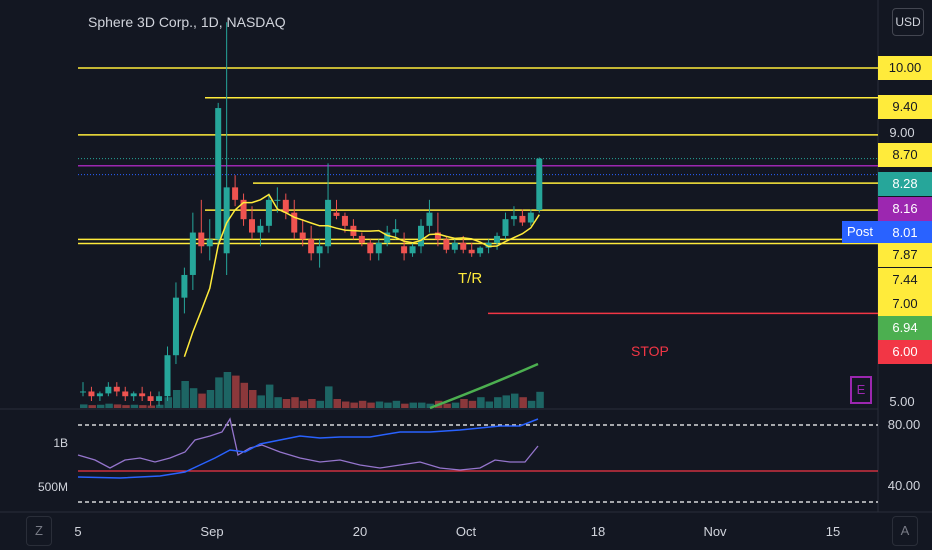 Image resolution: width=932 pixels, height=550 pixels. I want to click on price-label: 7.00, so click(905, 304).